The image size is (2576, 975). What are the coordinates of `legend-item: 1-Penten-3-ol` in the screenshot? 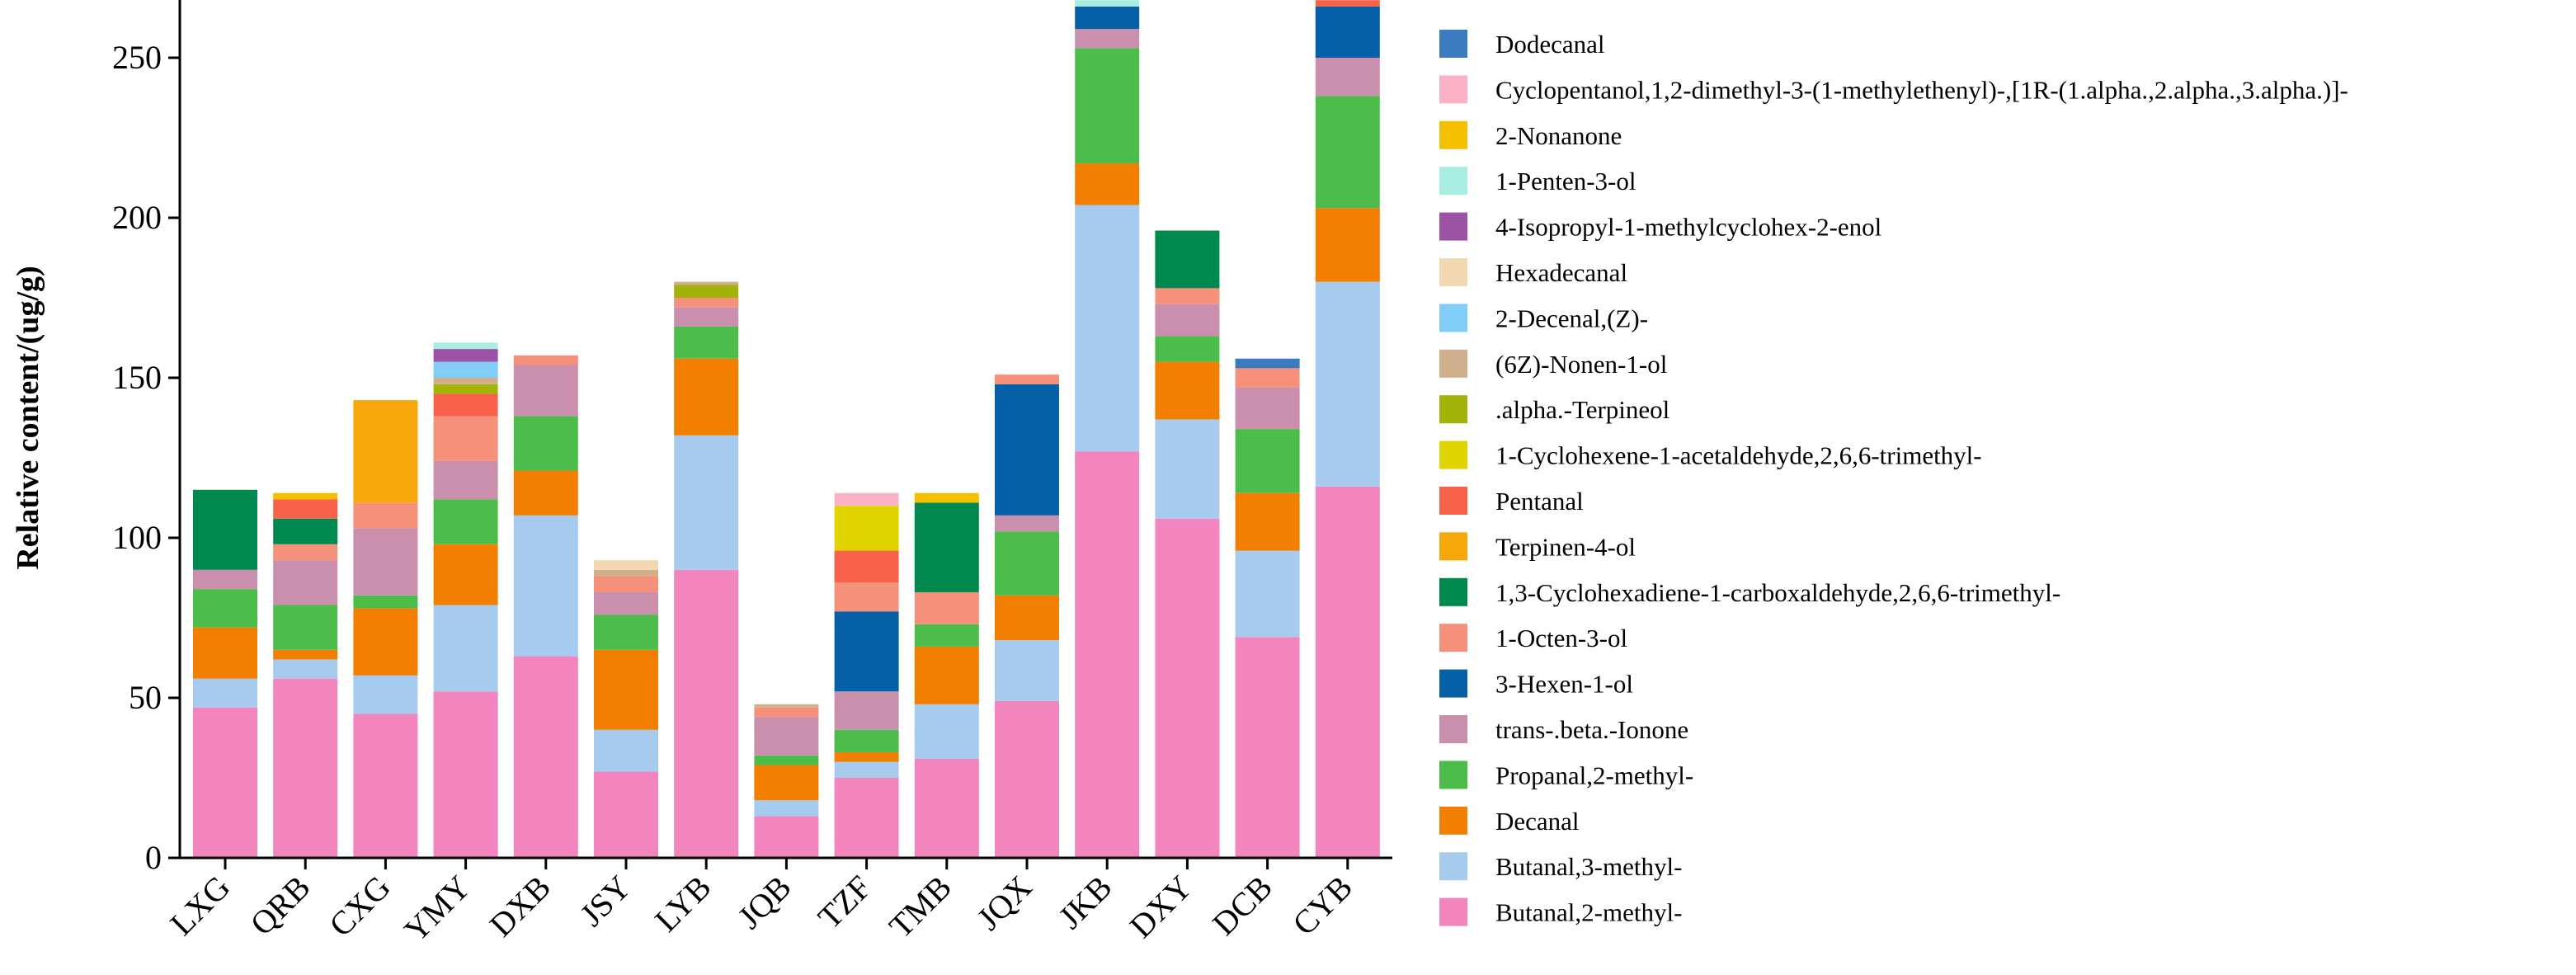 It's located at (1537, 181).